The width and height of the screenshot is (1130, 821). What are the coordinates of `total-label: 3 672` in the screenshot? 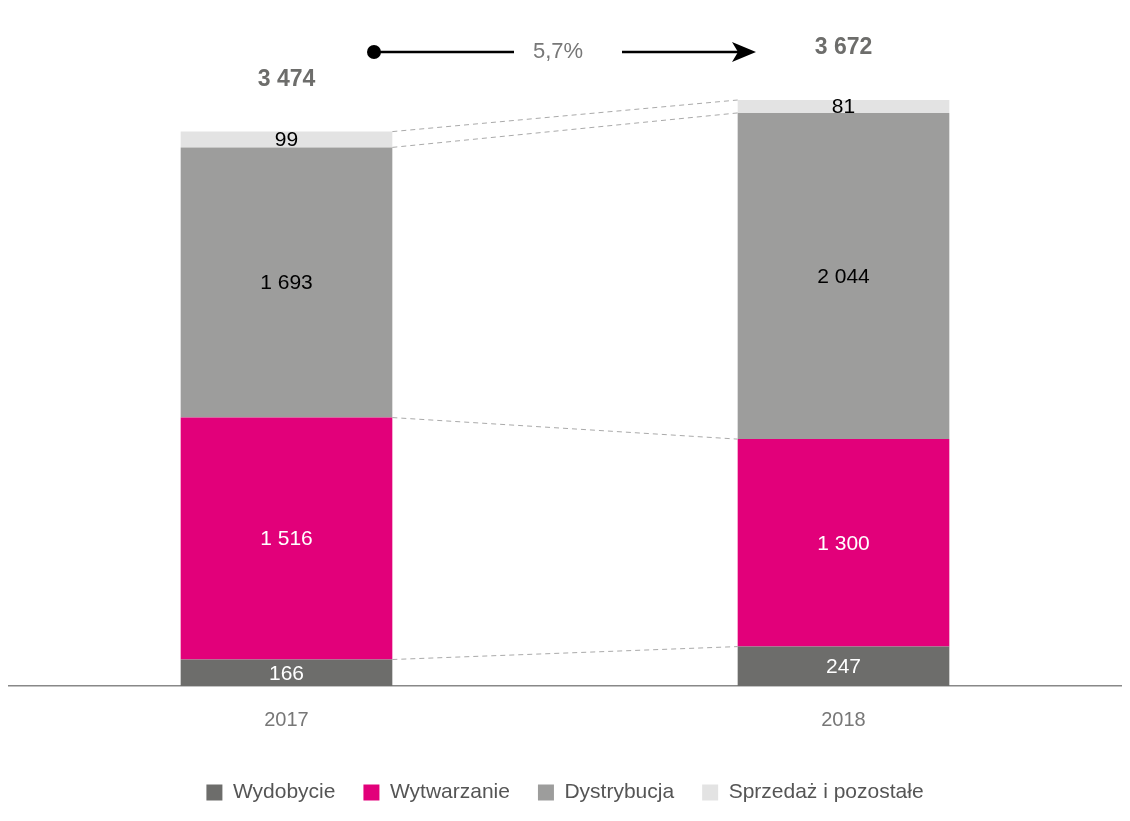 It's located at (843, 46).